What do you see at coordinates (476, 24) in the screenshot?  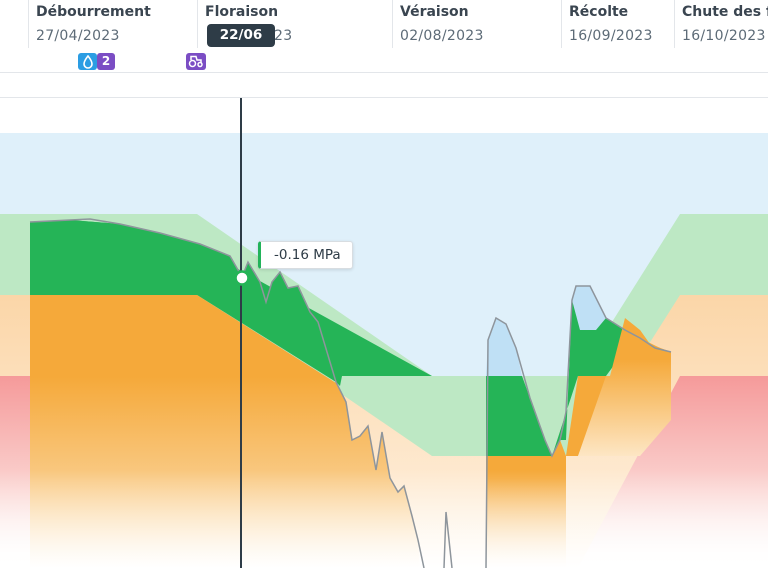 I see `phase-veraison: Véraison 02/08/2023` at bounding box center [476, 24].